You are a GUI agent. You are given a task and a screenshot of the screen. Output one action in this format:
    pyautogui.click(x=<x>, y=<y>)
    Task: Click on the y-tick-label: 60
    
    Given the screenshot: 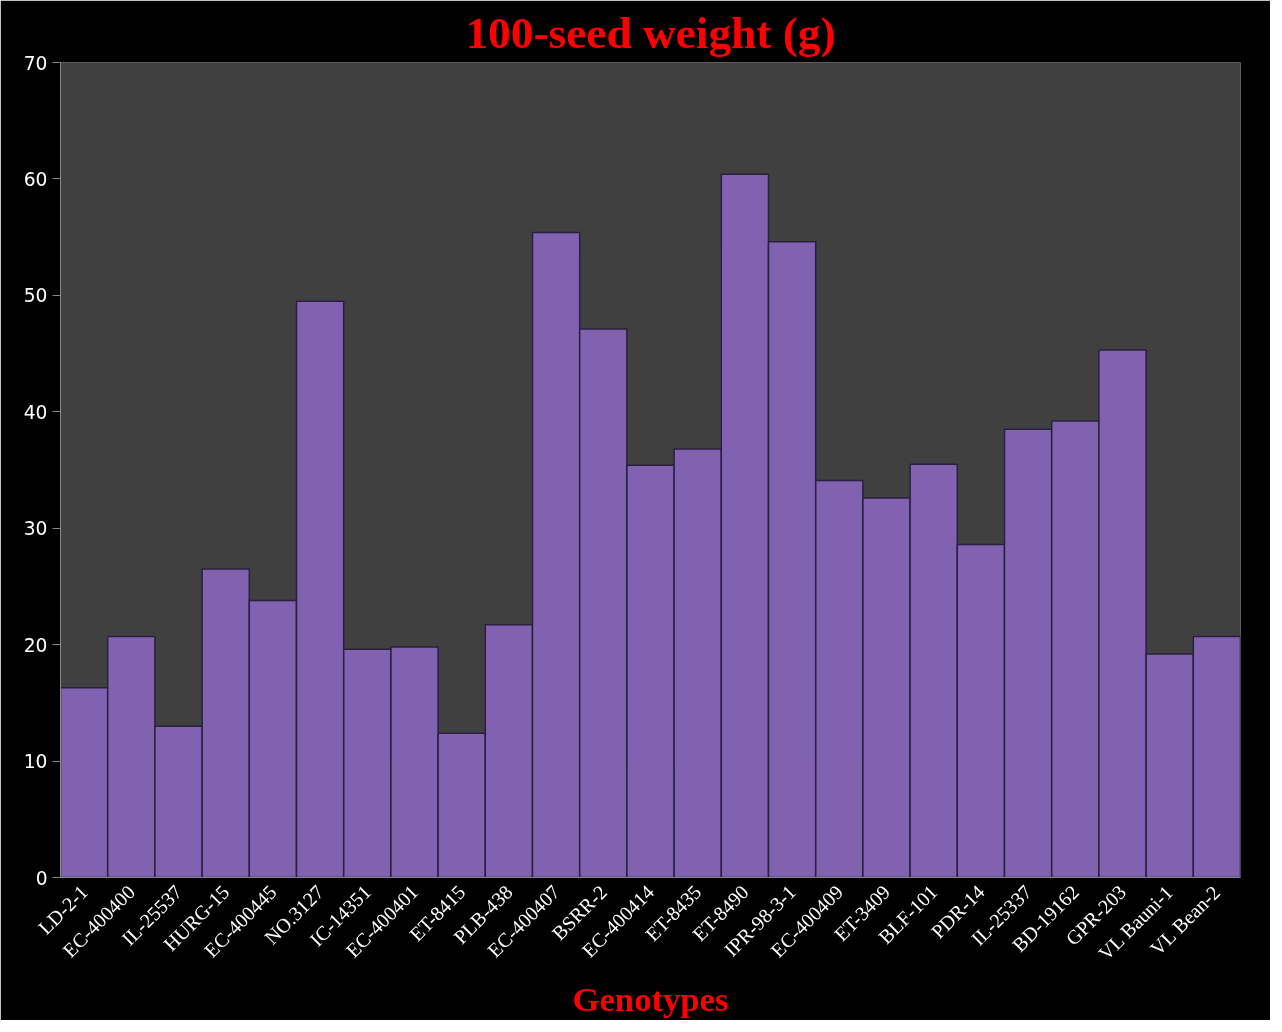 What is the action you would take?
    pyautogui.click(x=35, y=179)
    